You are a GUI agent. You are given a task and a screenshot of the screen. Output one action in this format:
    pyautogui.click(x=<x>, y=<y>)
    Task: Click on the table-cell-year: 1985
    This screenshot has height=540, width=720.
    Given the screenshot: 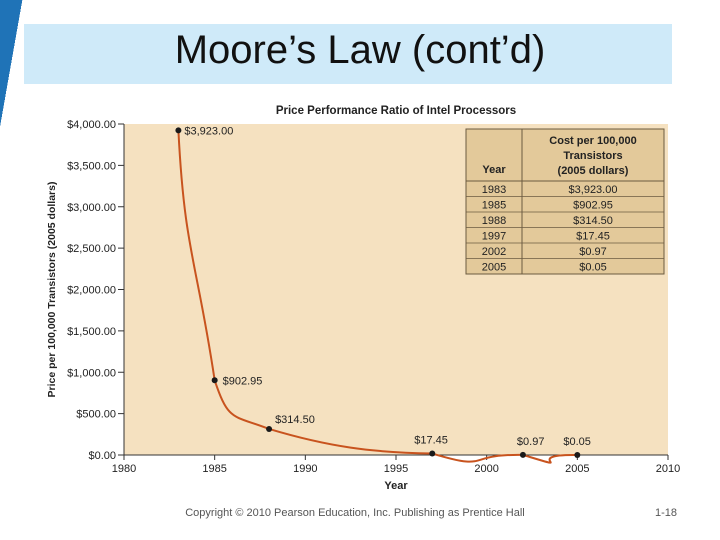 What is the action you would take?
    pyautogui.click(x=494, y=206)
    